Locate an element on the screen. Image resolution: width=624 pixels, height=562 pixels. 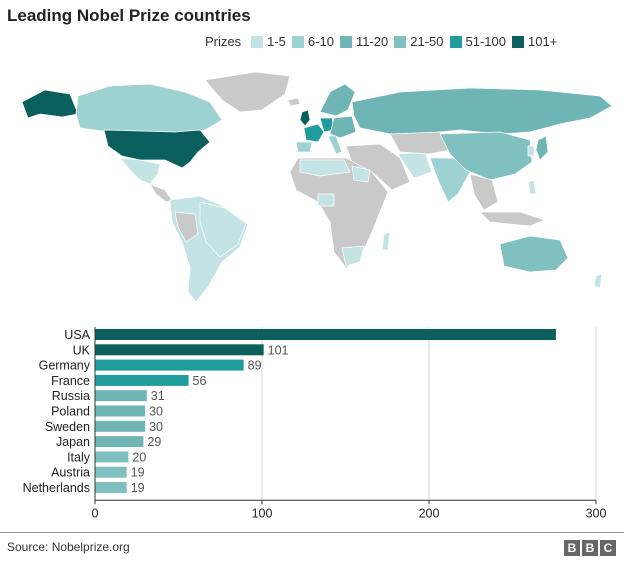
map-nigeria is located at coordinates (326, 200).